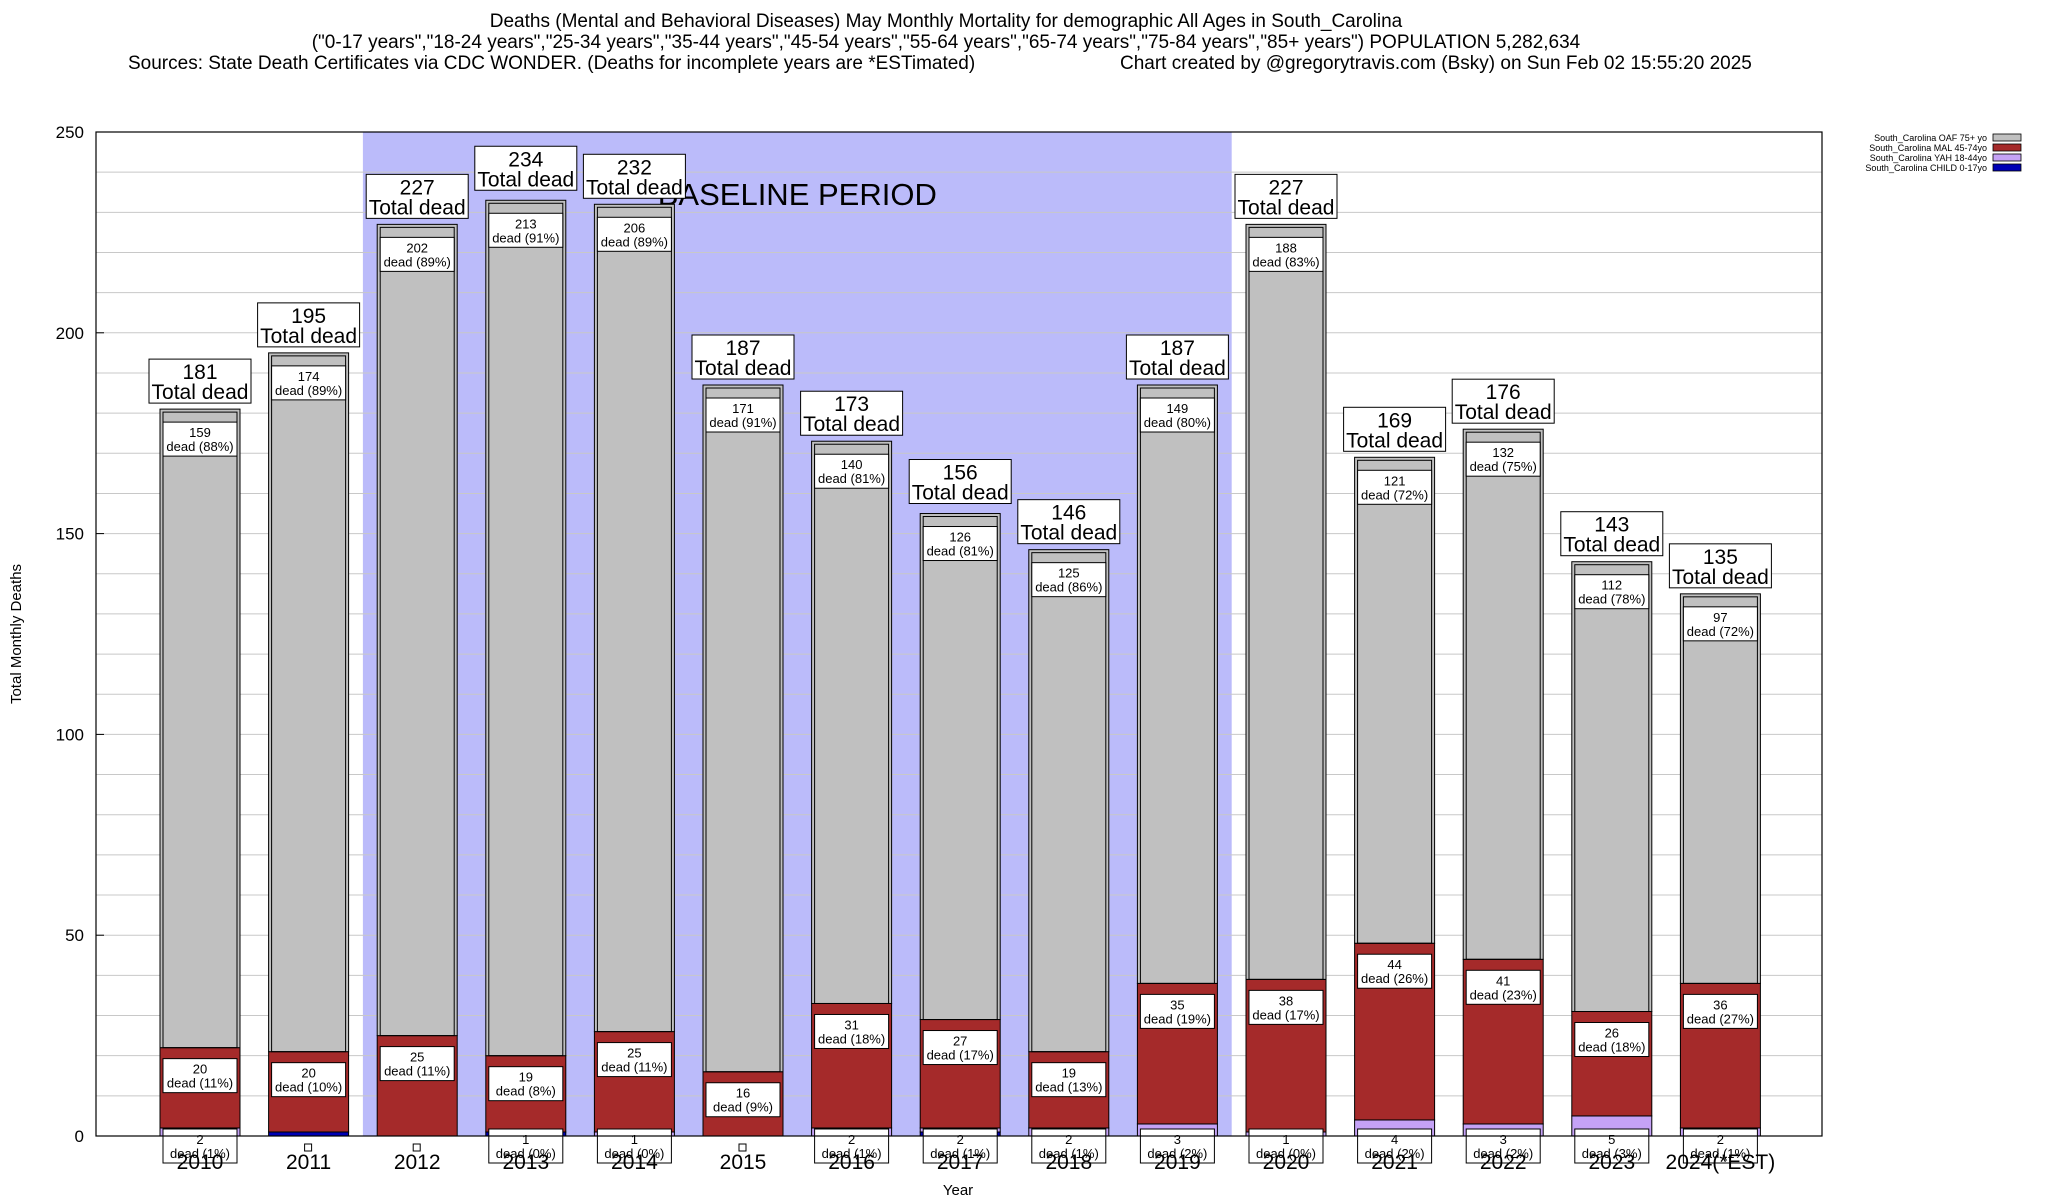  I want to click on total-value: 187, so click(1177, 348).